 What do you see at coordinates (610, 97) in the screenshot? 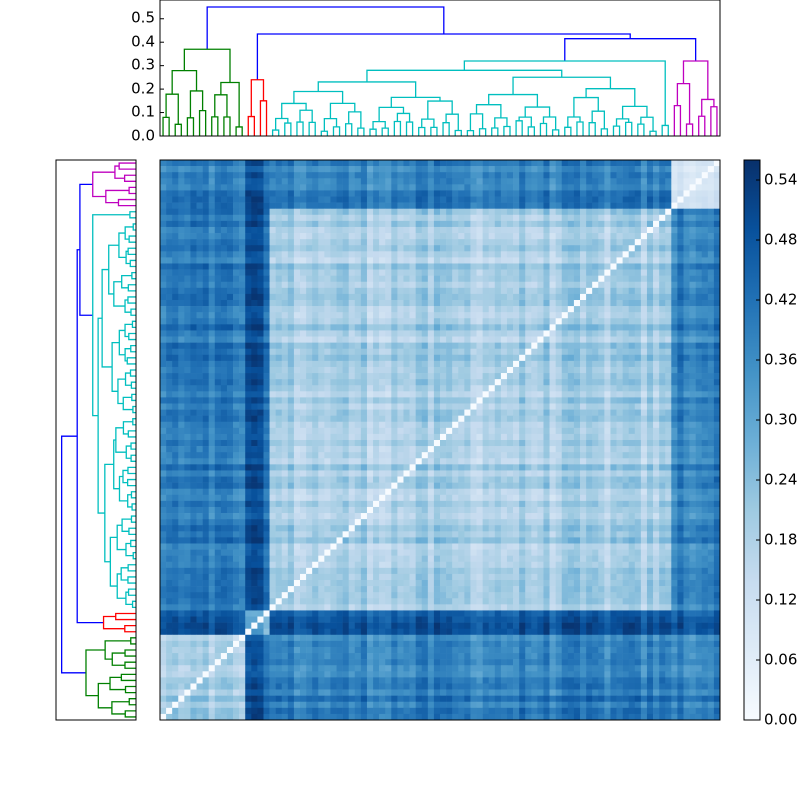
I see `top-dendrogram-link` at bounding box center [610, 97].